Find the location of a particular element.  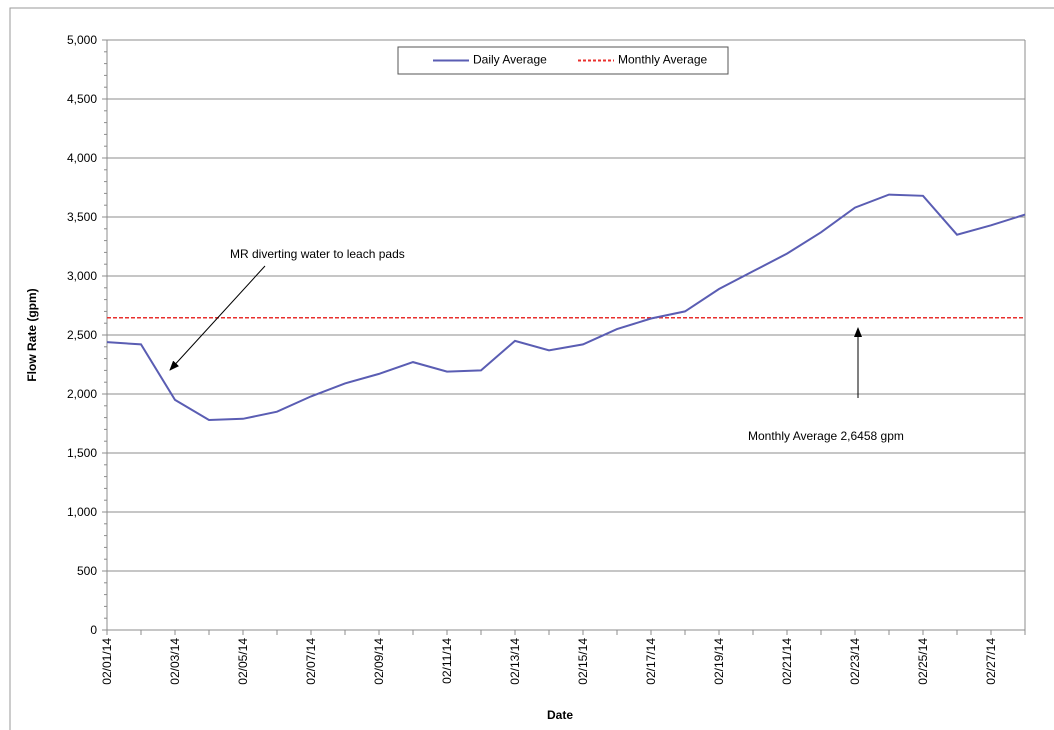

x-tick-label: 02/17/14 is located at coordinates (651, 661).